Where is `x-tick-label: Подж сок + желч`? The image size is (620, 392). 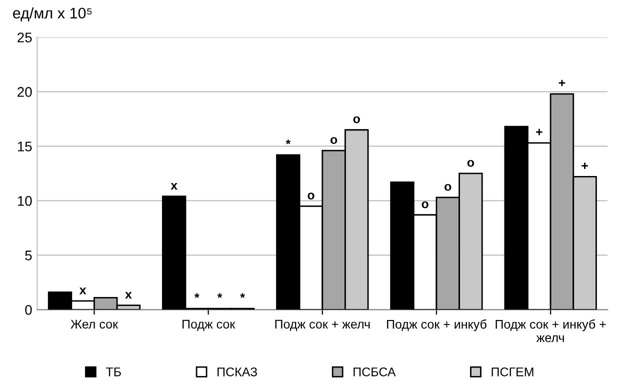 x-tick-label: Подж сок + желч is located at coordinates (322, 325).